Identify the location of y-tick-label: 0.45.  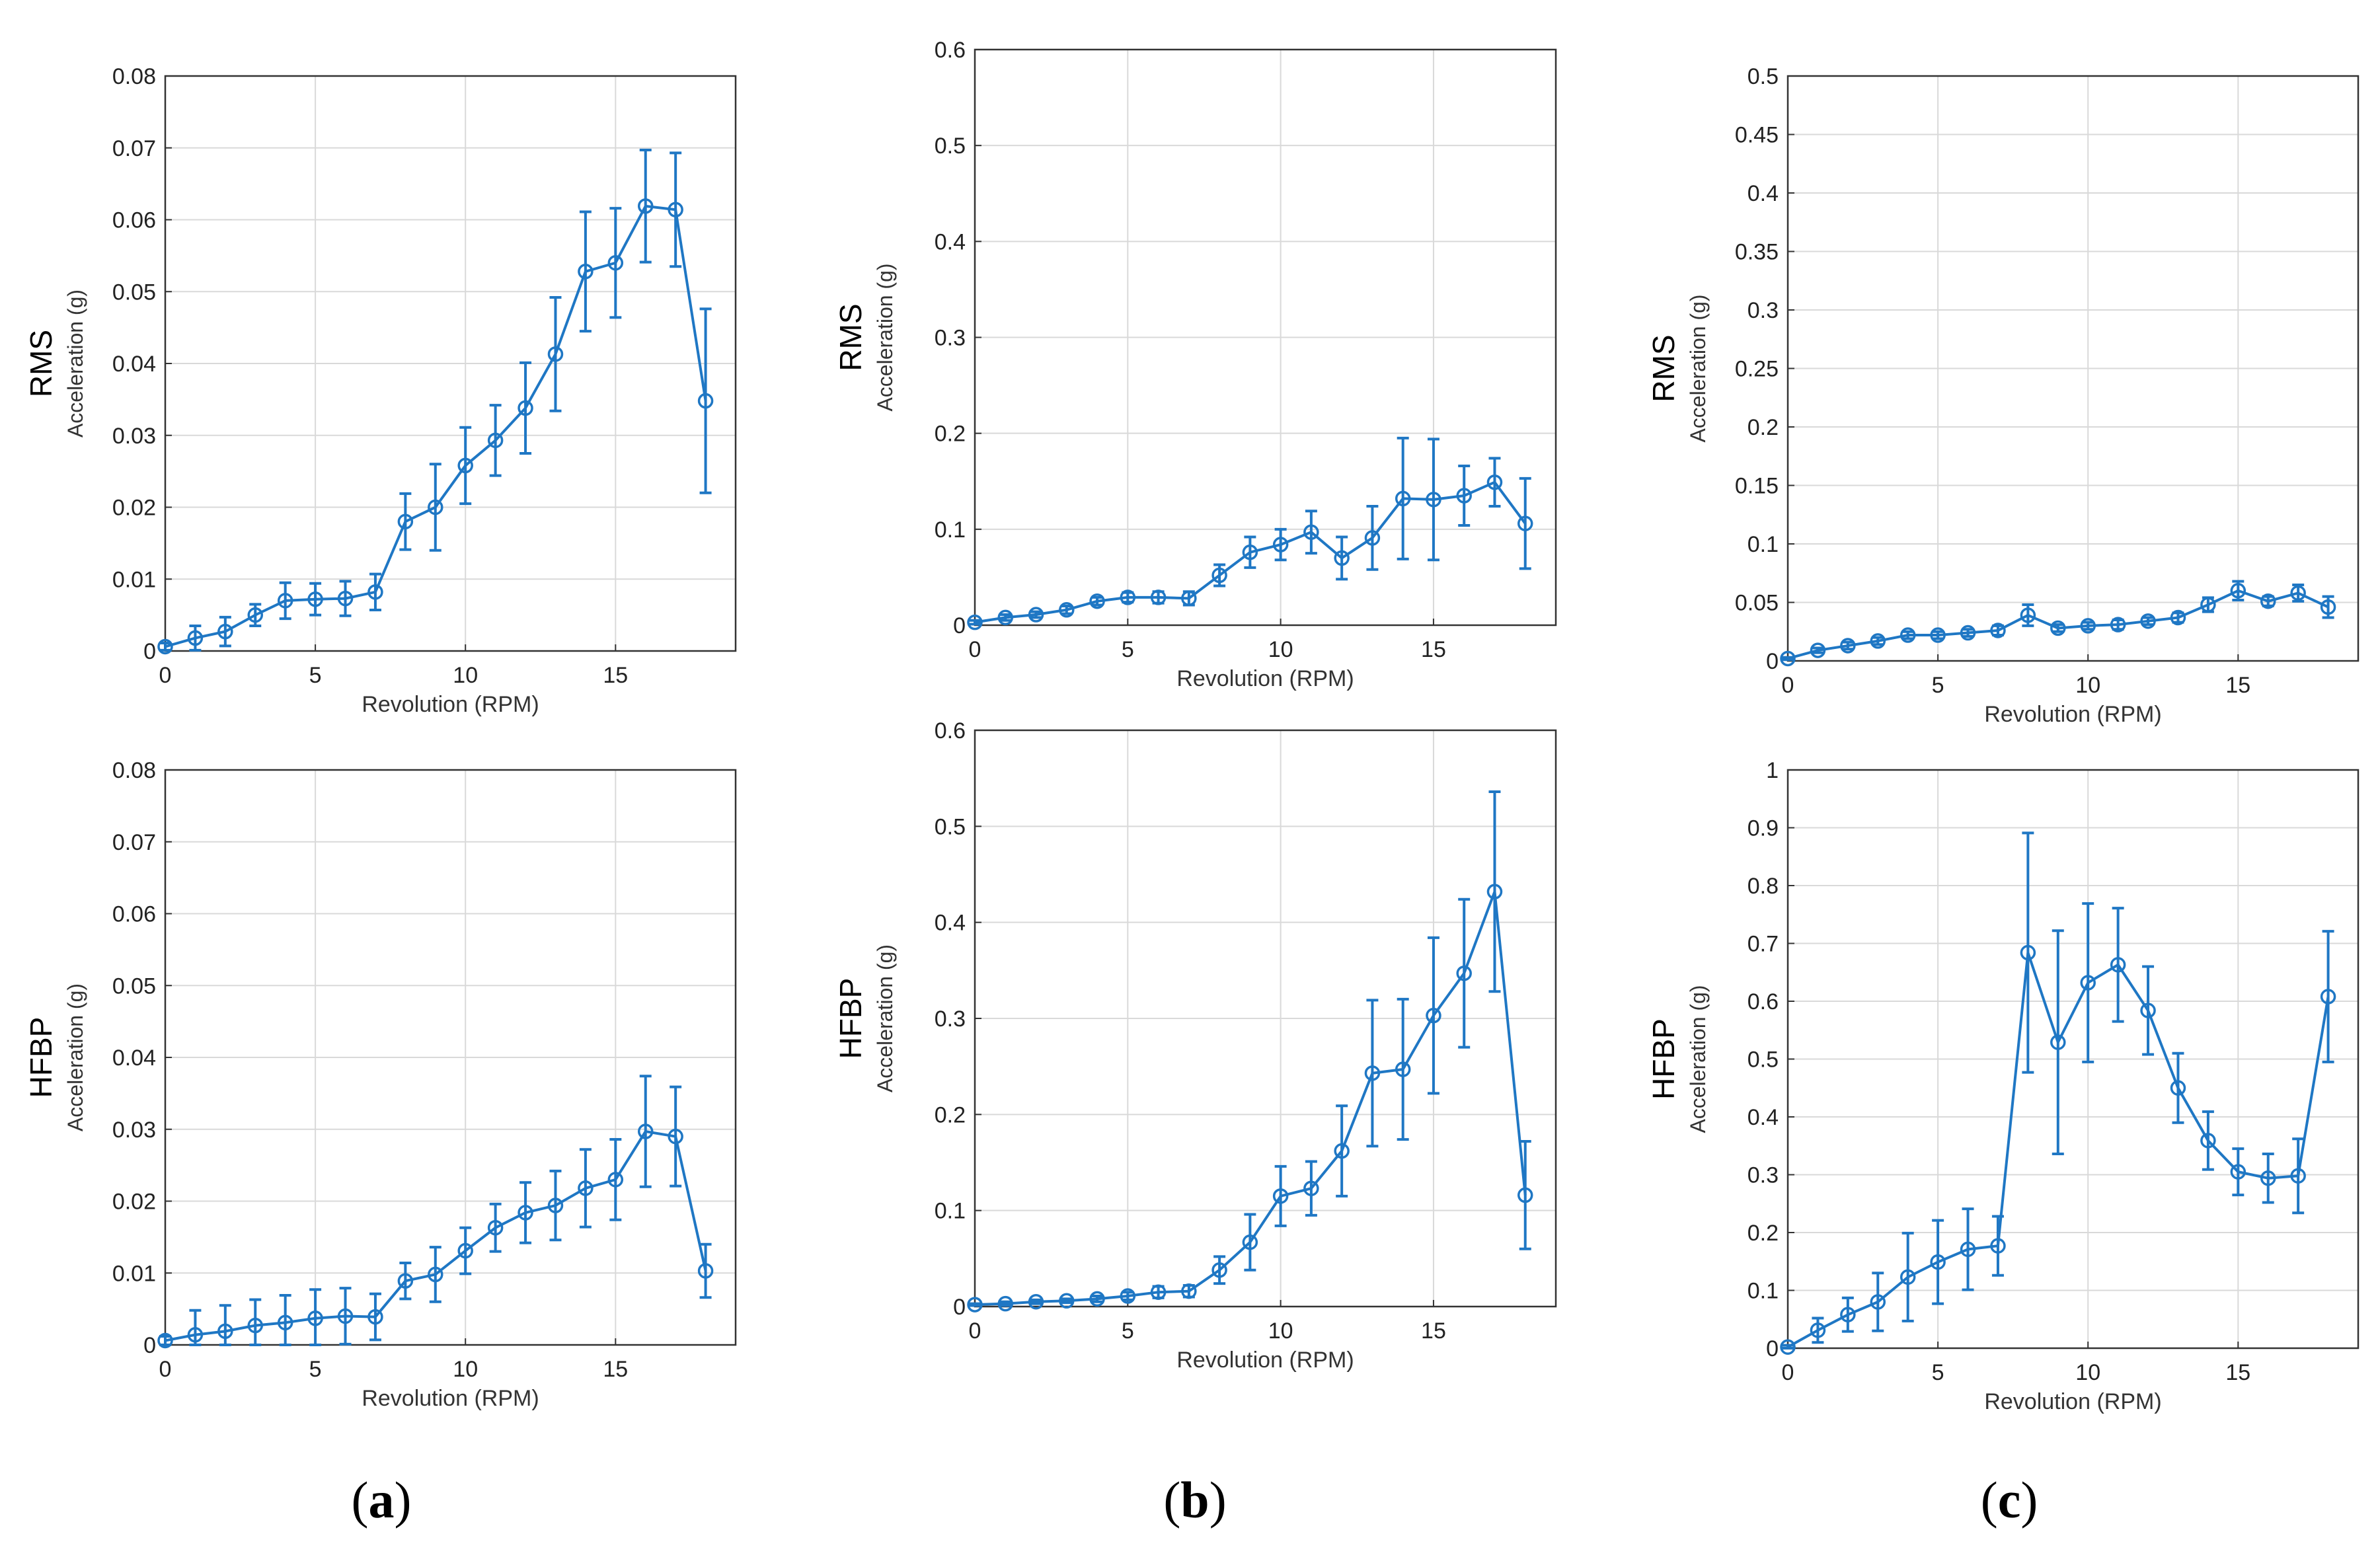
(1757, 135).